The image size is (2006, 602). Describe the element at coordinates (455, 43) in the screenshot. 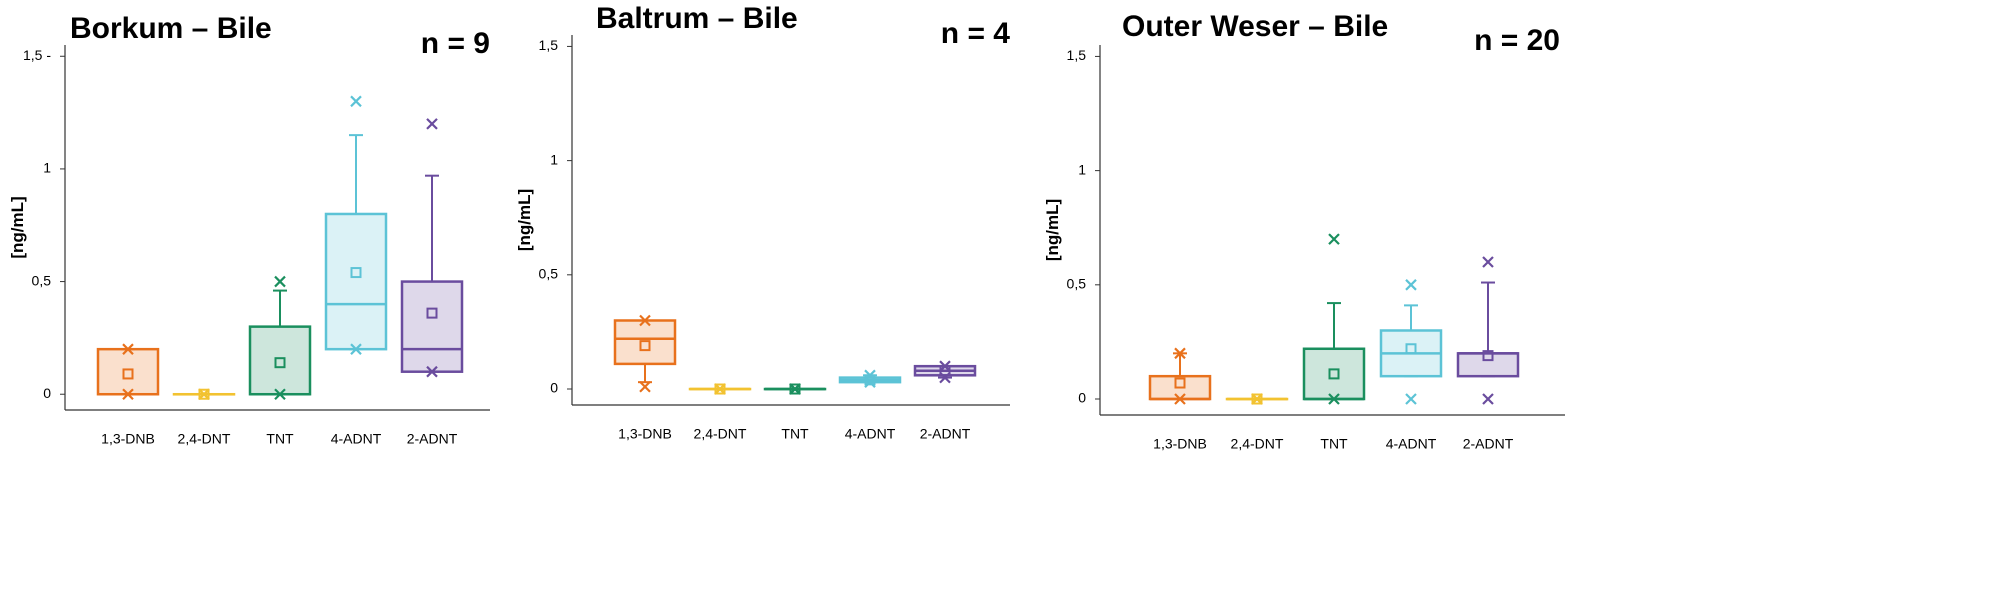

I see `sample-size: n = 9` at that location.